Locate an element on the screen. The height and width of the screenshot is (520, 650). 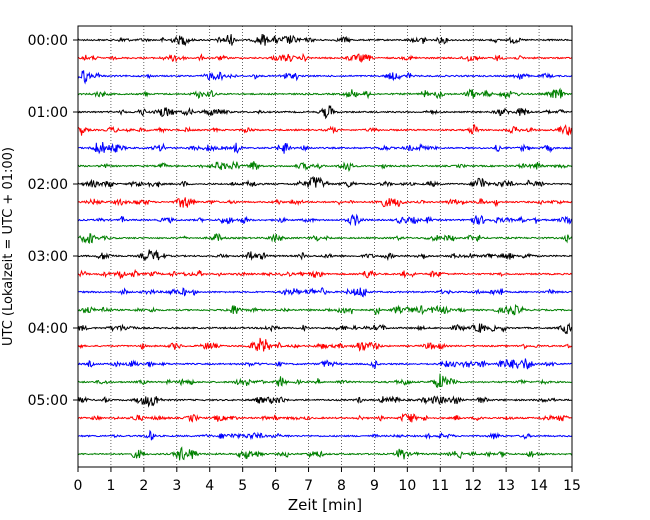
x-tick-label-9: 9 is located at coordinates (374, 486).